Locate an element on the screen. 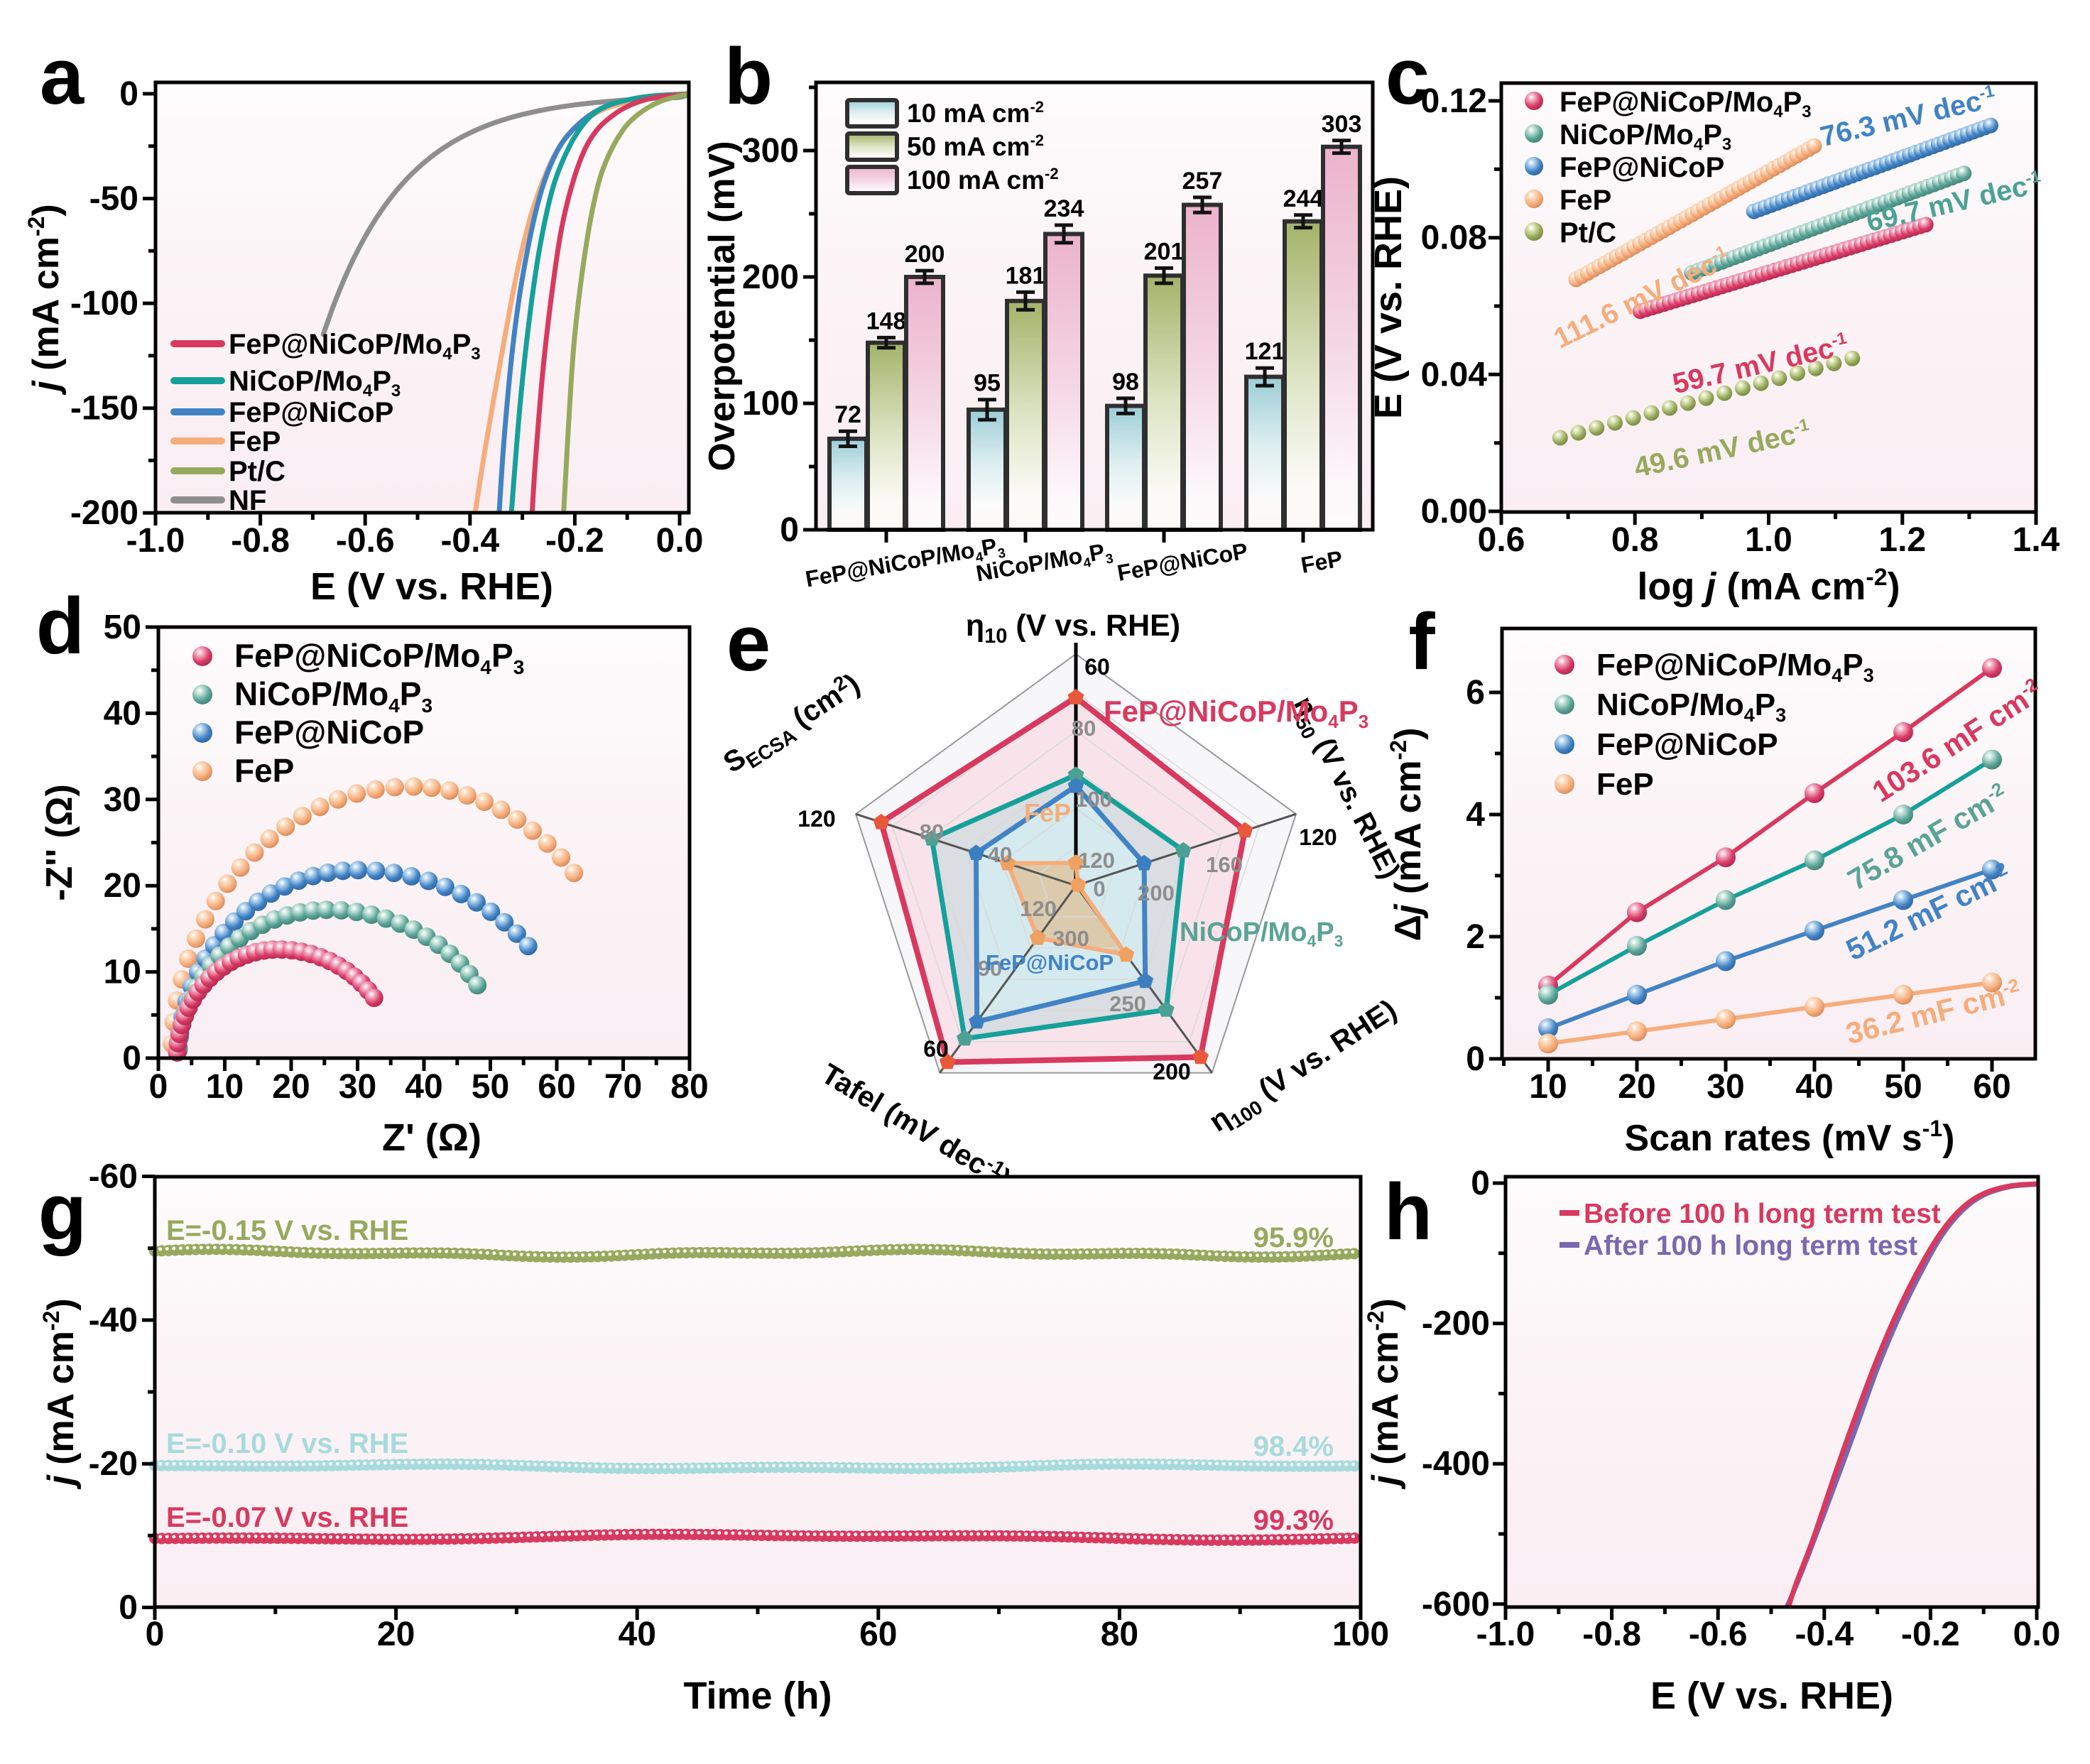 The width and height of the screenshot is (2090, 1764). svg-text: 1.0 is located at coordinates (1768, 540).